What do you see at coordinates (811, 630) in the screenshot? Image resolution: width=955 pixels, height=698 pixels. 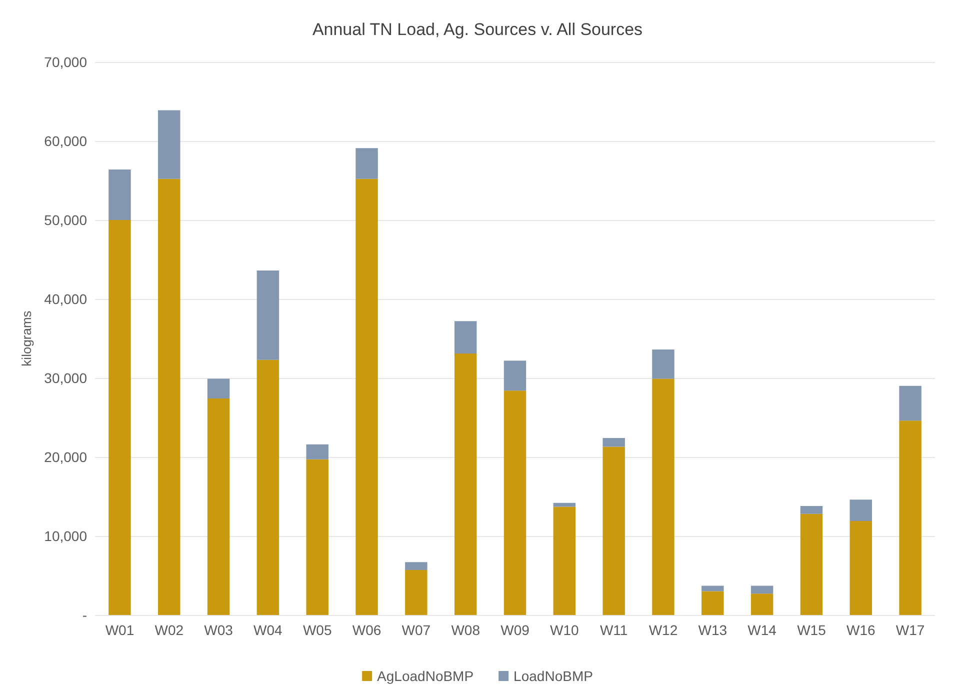 I see `x-tick-label: W15` at bounding box center [811, 630].